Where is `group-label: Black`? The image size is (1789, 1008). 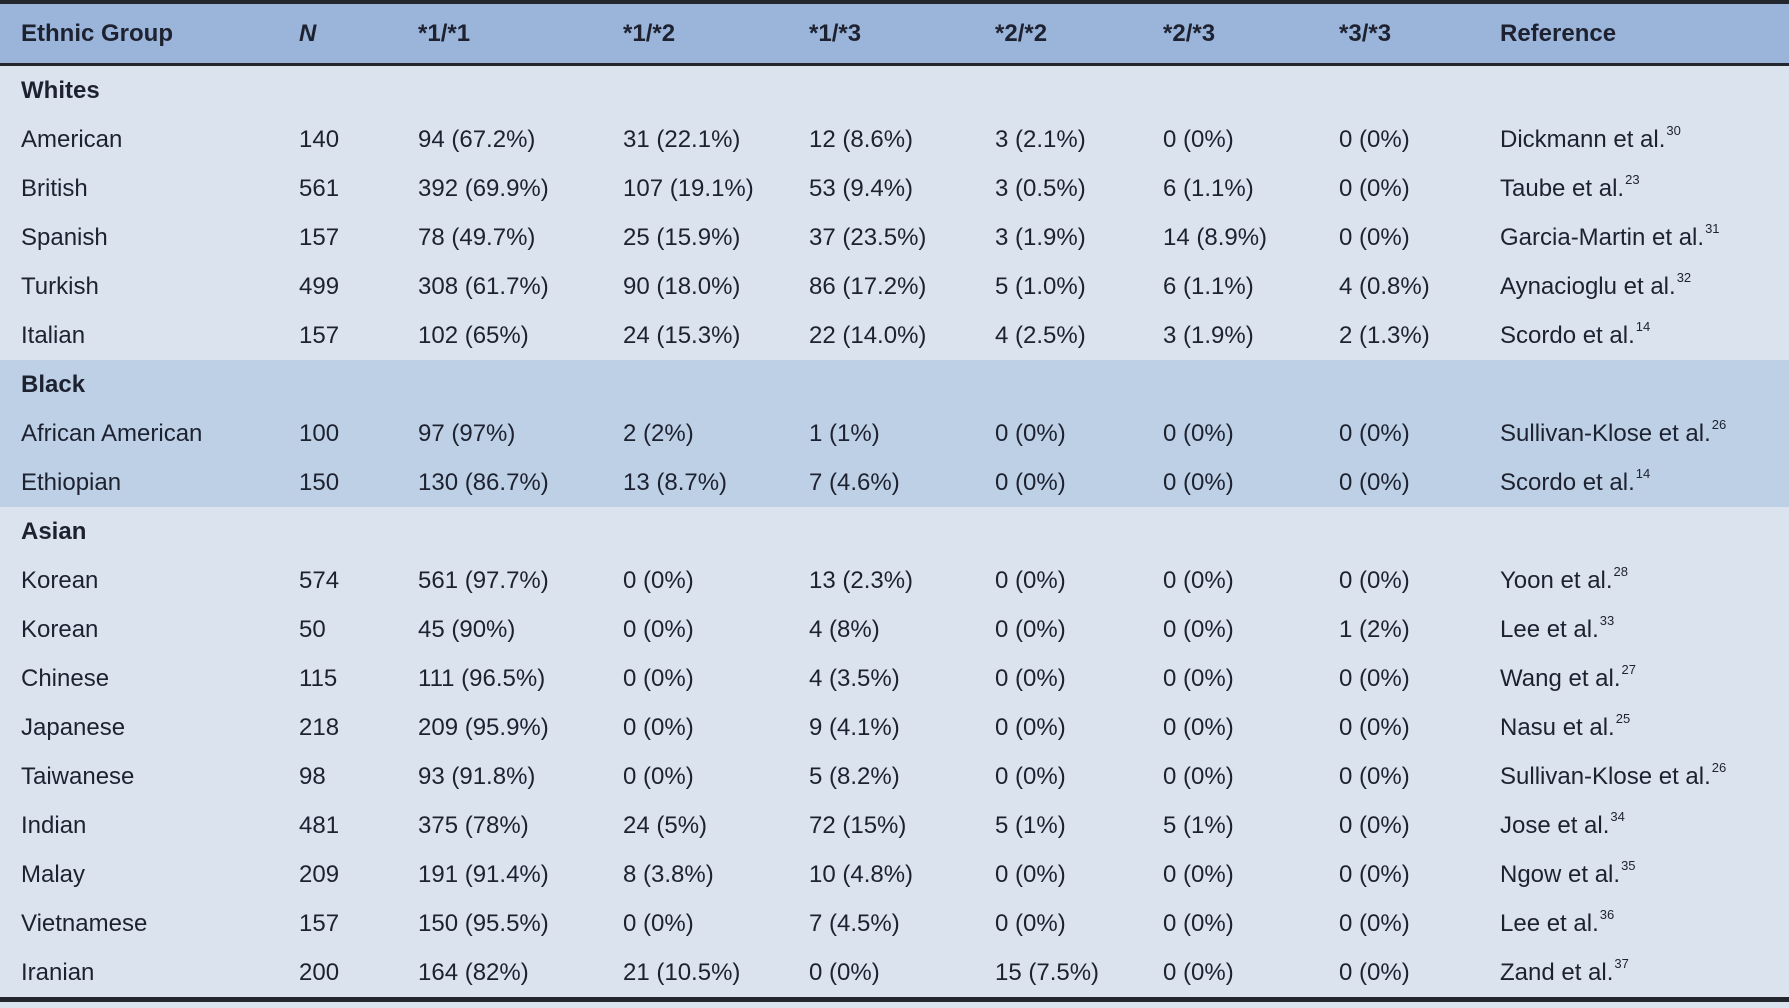 group-label: Black is located at coordinates (53, 384).